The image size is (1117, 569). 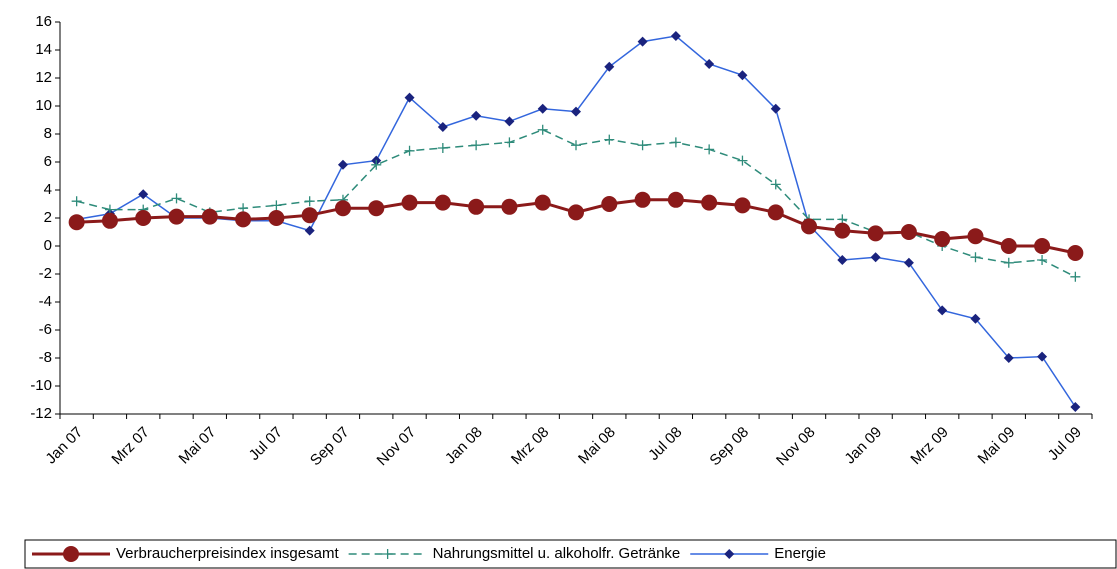 What do you see at coordinates (929, 446) in the screenshot?
I see `x-tick-label: Mrz 09` at bounding box center [929, 446].